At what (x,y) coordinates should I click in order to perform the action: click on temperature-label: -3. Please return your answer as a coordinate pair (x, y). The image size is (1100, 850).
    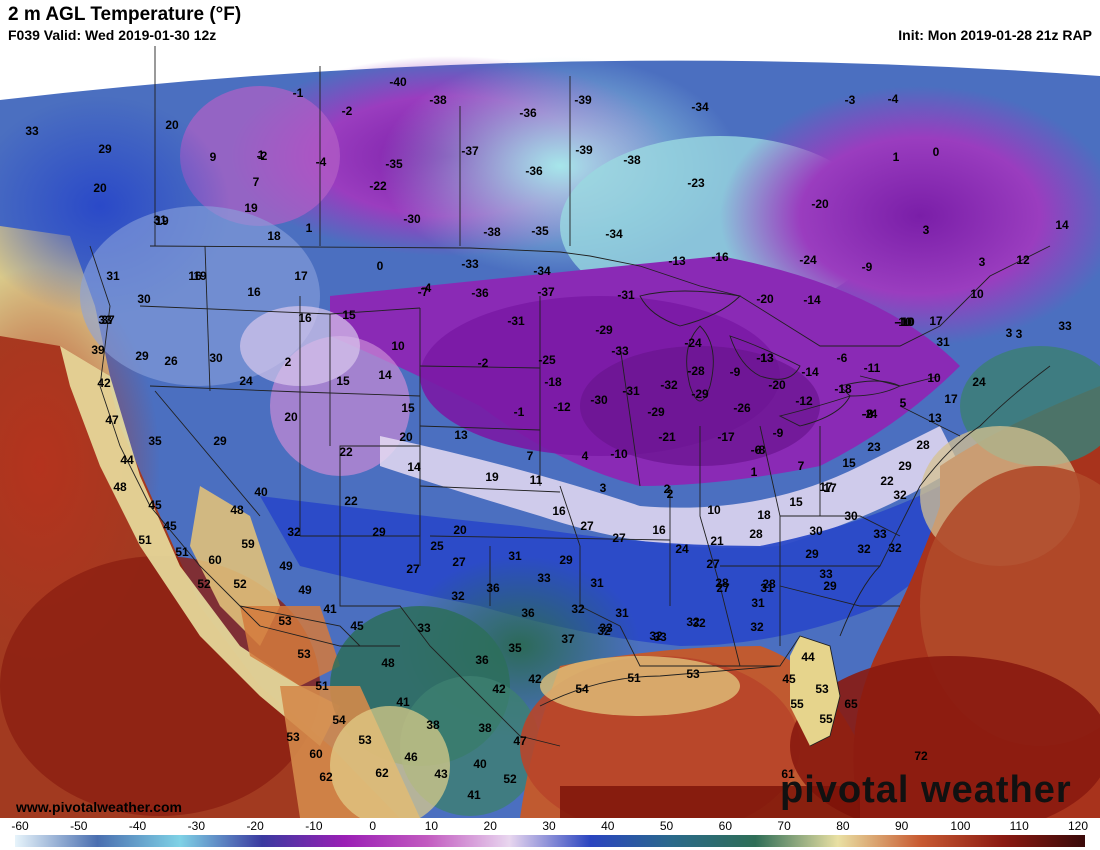
    Looking at the image, I should click on (850, 100).